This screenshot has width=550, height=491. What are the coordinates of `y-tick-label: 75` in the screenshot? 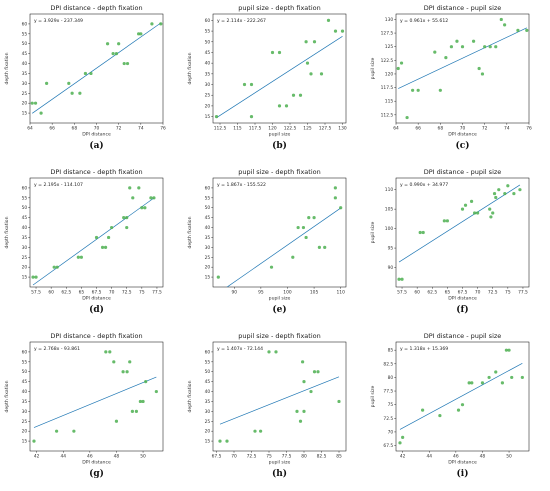 It's located at (391, 405).